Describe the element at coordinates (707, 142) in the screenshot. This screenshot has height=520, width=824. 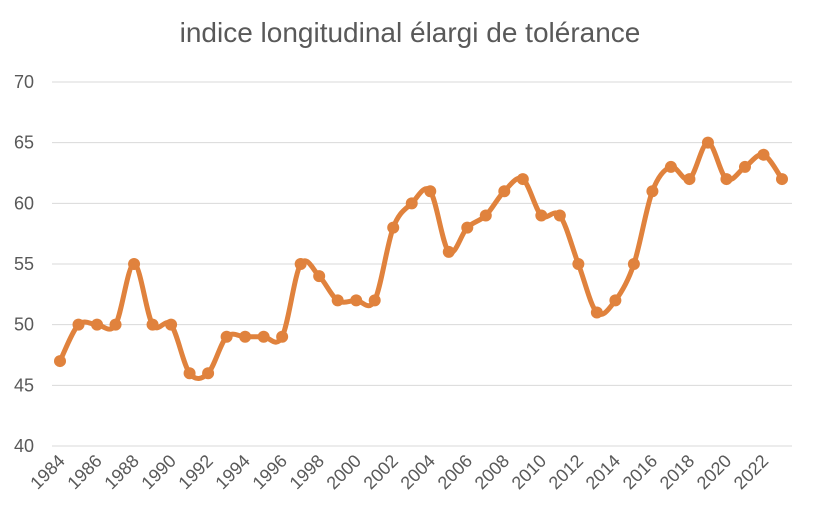
I see `data-point-2019` at that location.